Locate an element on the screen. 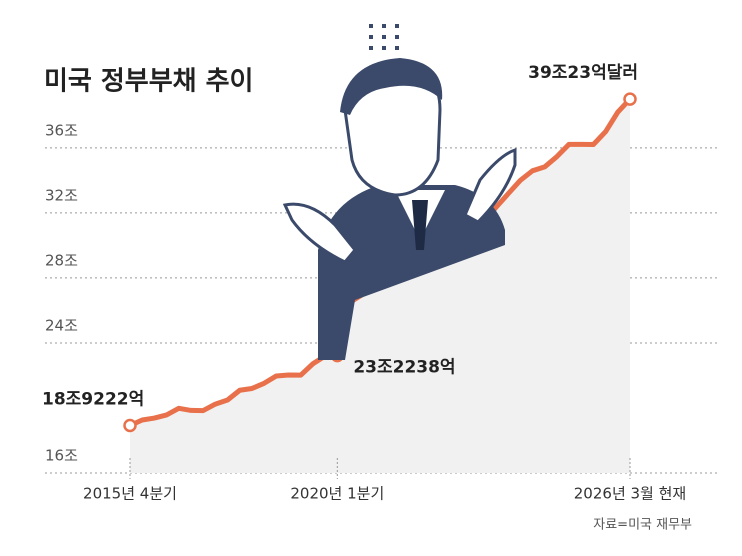  y-tick-label: 36조 is located at coordinates (61, 130).